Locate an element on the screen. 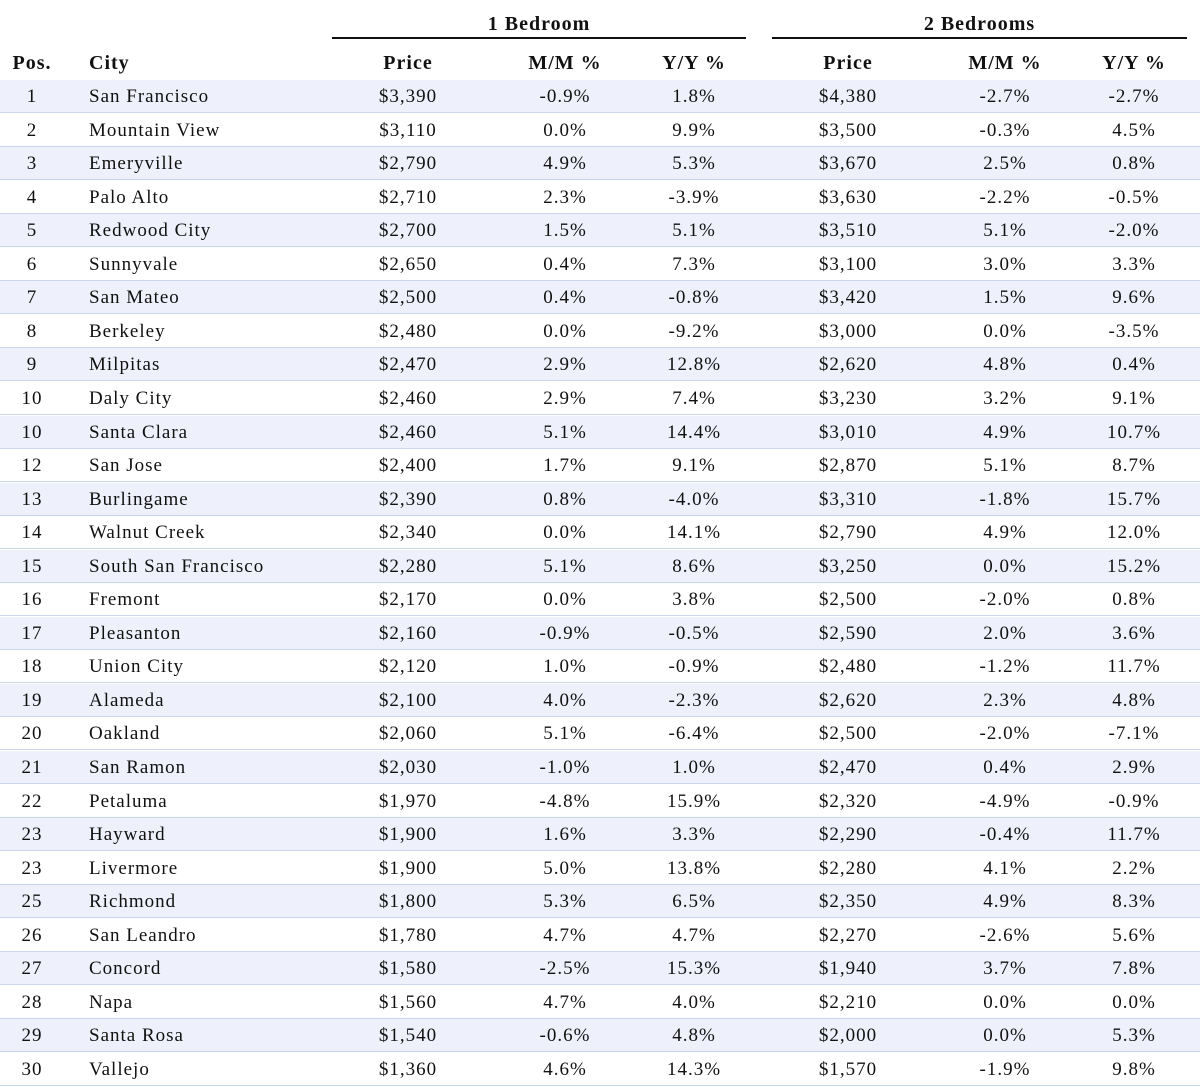  value-cell: 13.8% is located at coordinates (694, 868).